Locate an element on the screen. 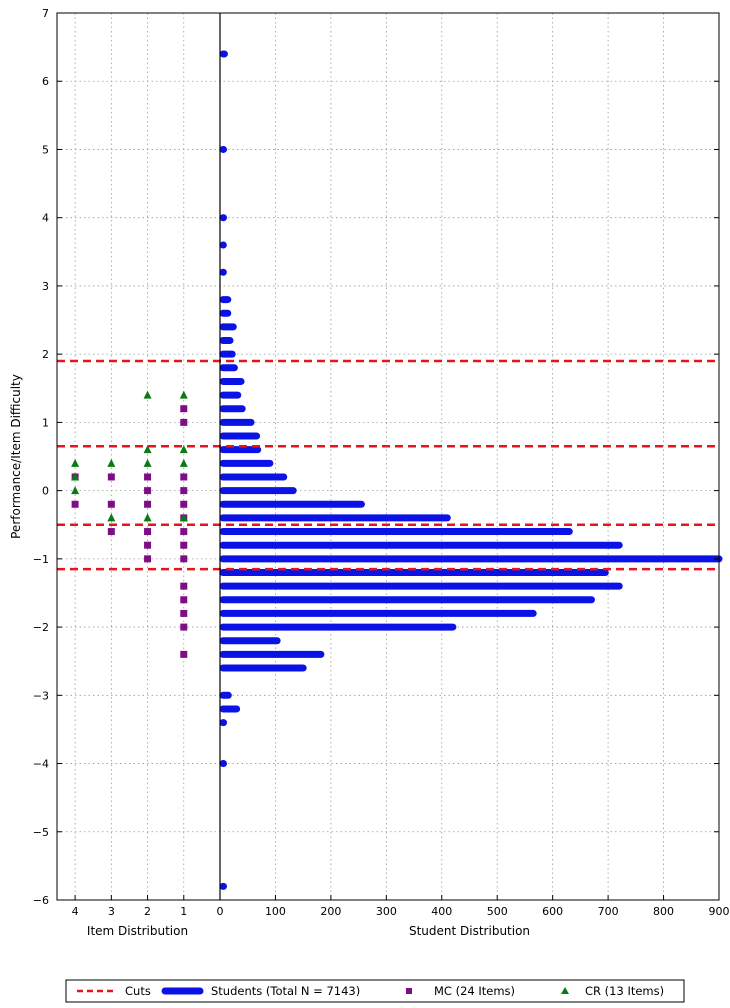 Image resolution: width=730 pixels, height=1008 pixels. item-distribution-axis-title: Item Distribution is located at coordinates (137, 931).